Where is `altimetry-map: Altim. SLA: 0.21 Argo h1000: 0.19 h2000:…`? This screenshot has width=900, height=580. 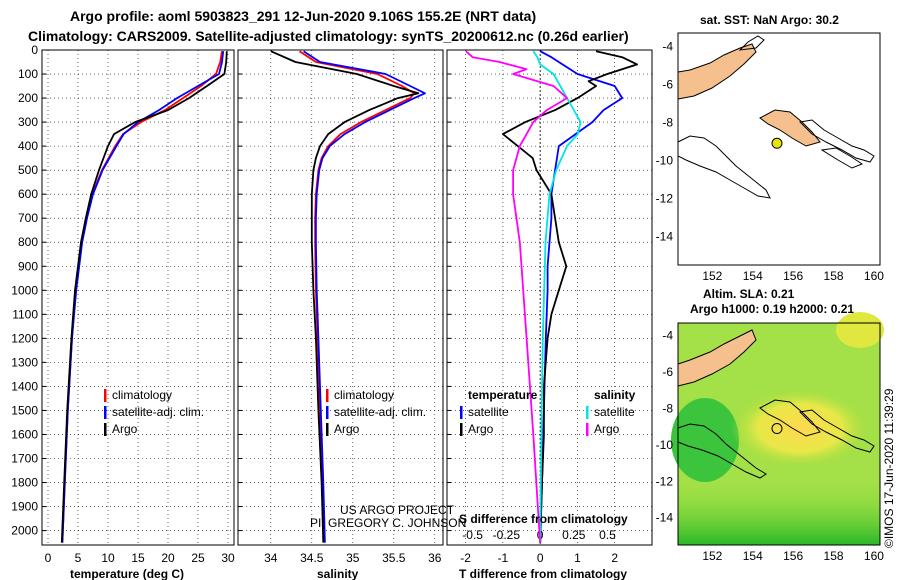 altimetry-map: Altim. SLA: 0.21 Argo h1000: 0.19 h2000:… is located at coordinates (770, 425).